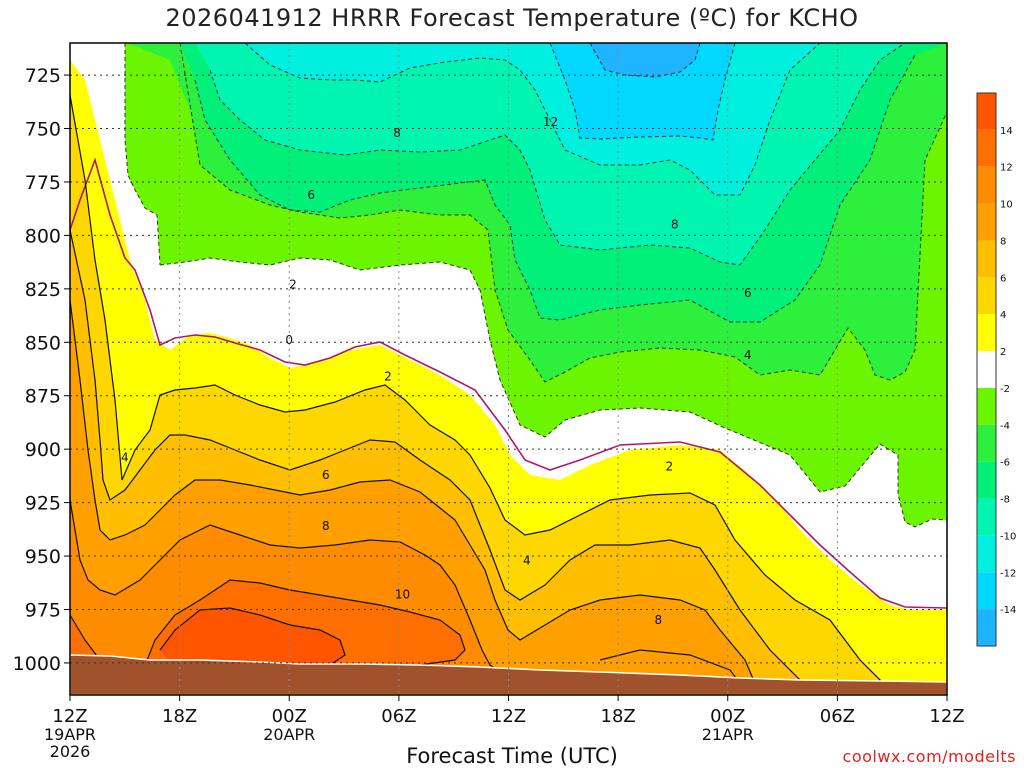  What do you see at coordinates (41, 370) in the screenshot?
I see `y-axis: 725 750 775 800 825 850 875 900 925 950 975 1000` at bounding box center [41, 370].